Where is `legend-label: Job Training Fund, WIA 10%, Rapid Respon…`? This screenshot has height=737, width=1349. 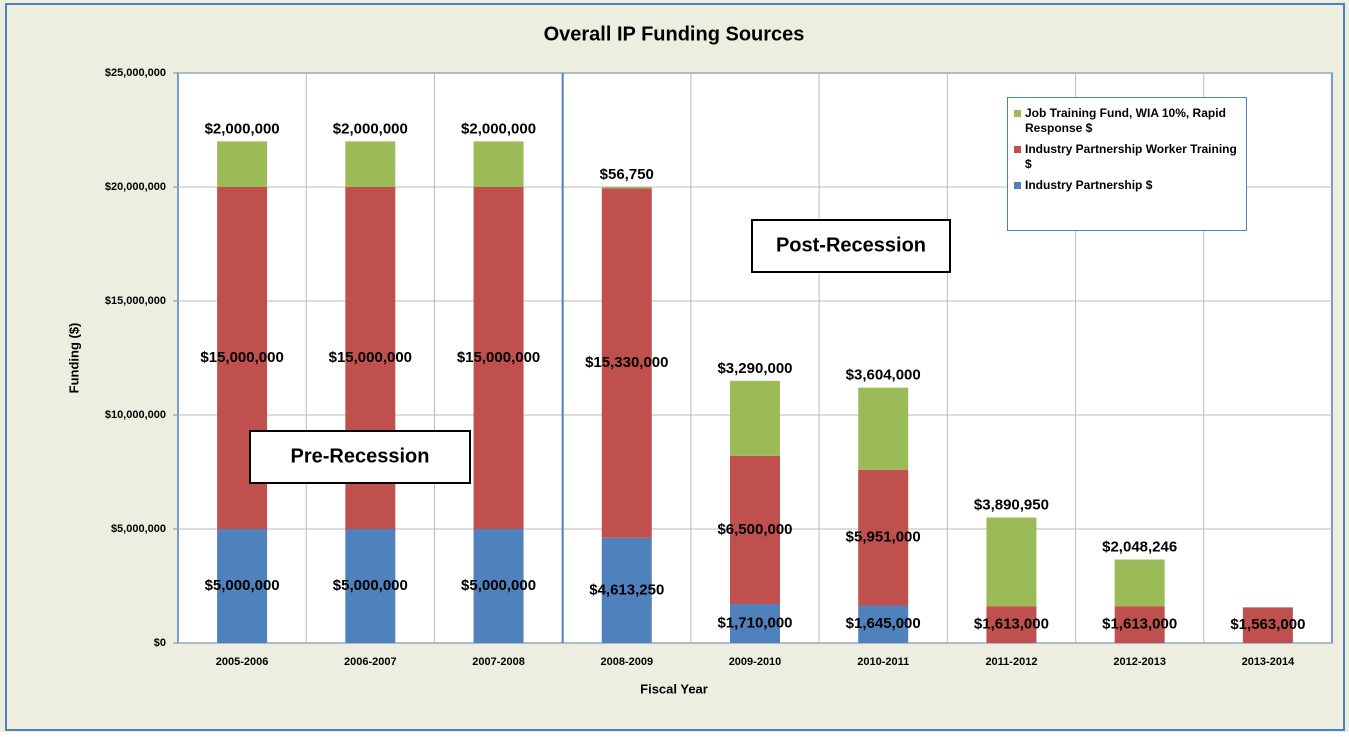
legend-label: Job Training Fund, WIA 10%, Rapid Respon… is located at coordinates (1125, 120).